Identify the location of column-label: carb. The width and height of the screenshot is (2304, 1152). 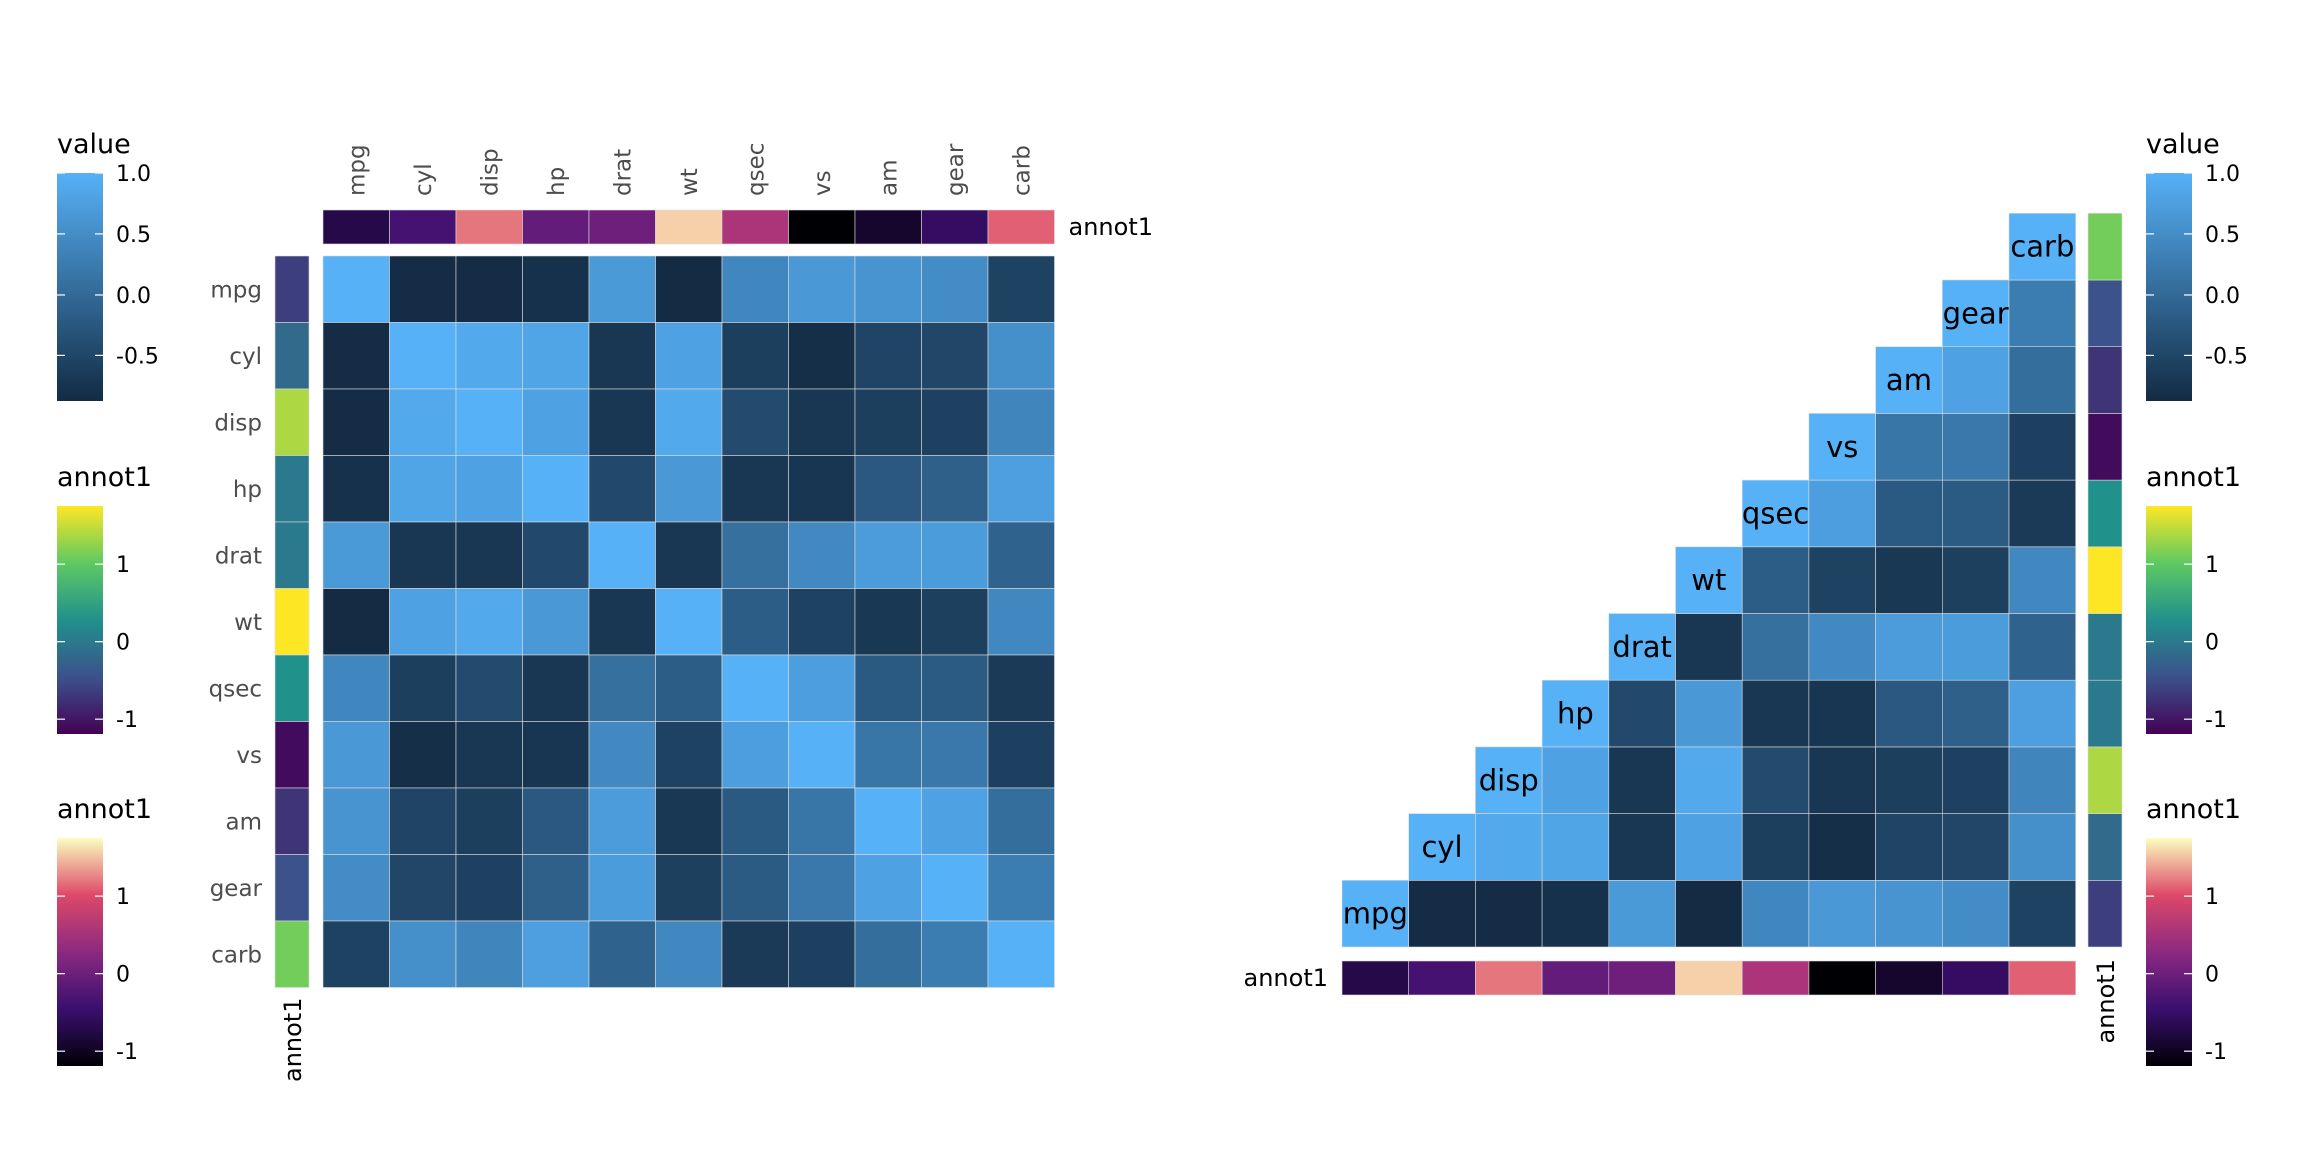
(1022, 170).